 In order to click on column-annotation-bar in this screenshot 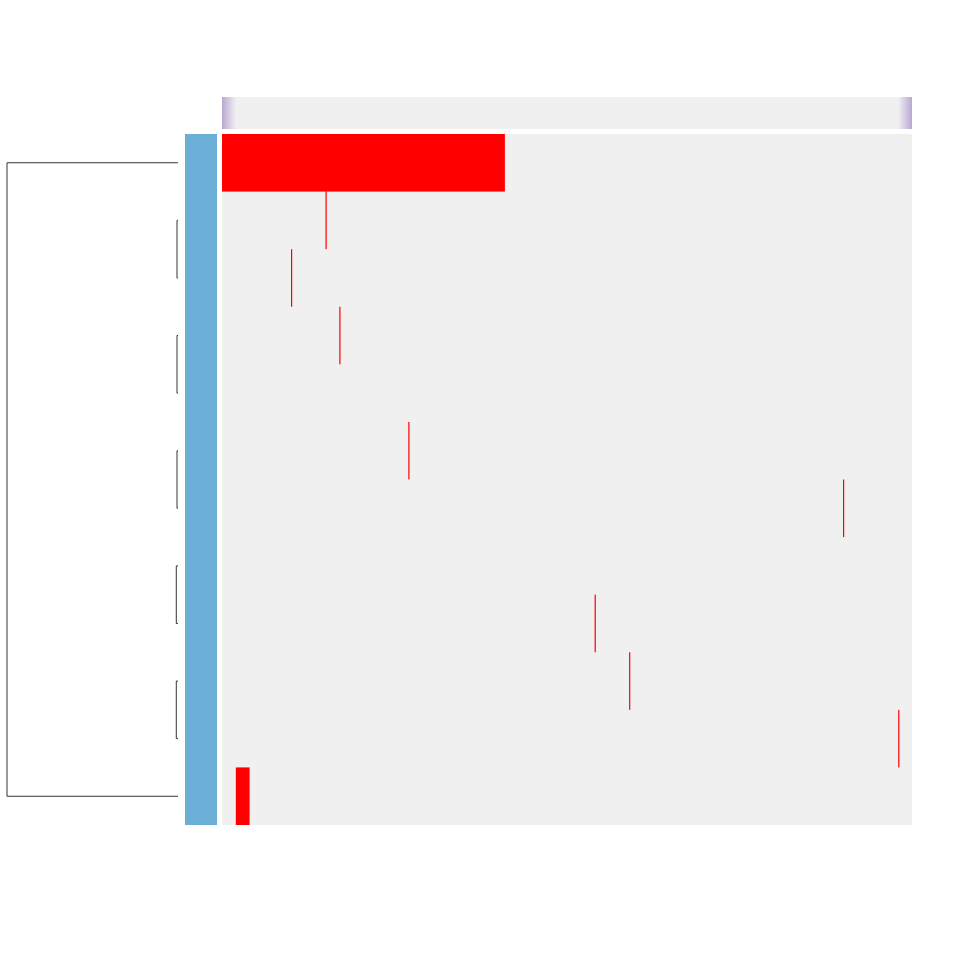, I will do `click(567, 113)`.